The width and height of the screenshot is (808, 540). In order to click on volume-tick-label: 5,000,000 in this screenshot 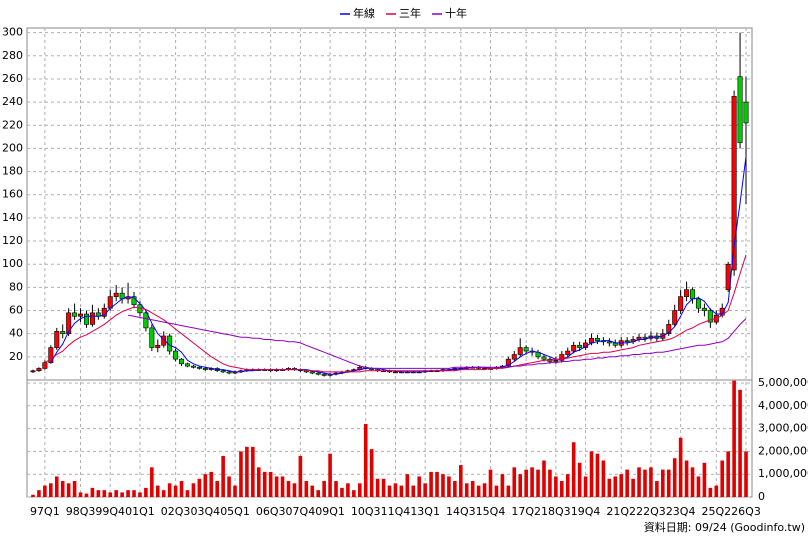, I will do `click(783, 382)`.